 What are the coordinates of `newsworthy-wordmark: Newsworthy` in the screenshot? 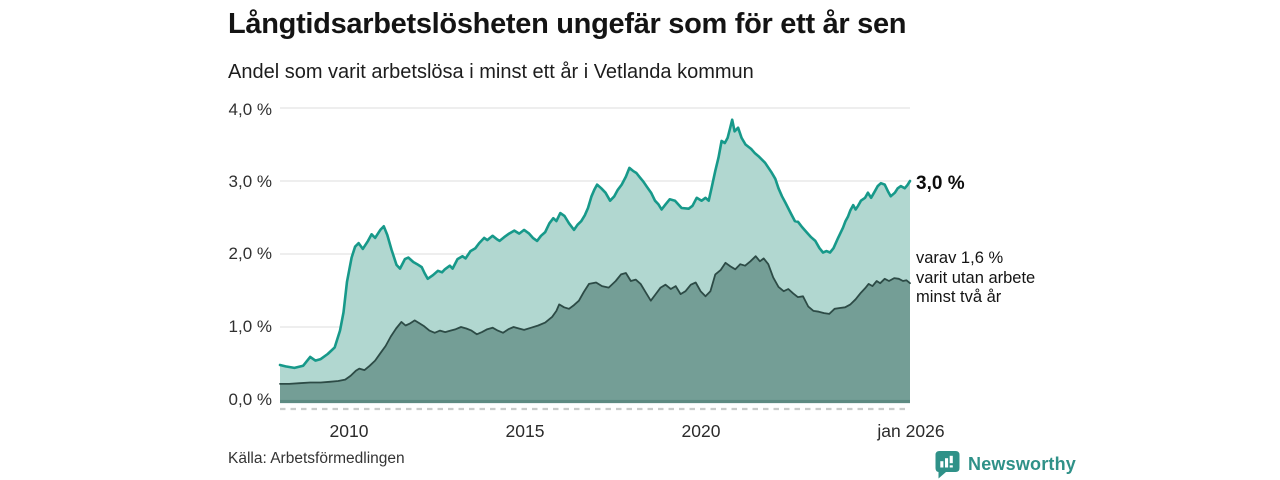 It's located at (1022, 463).